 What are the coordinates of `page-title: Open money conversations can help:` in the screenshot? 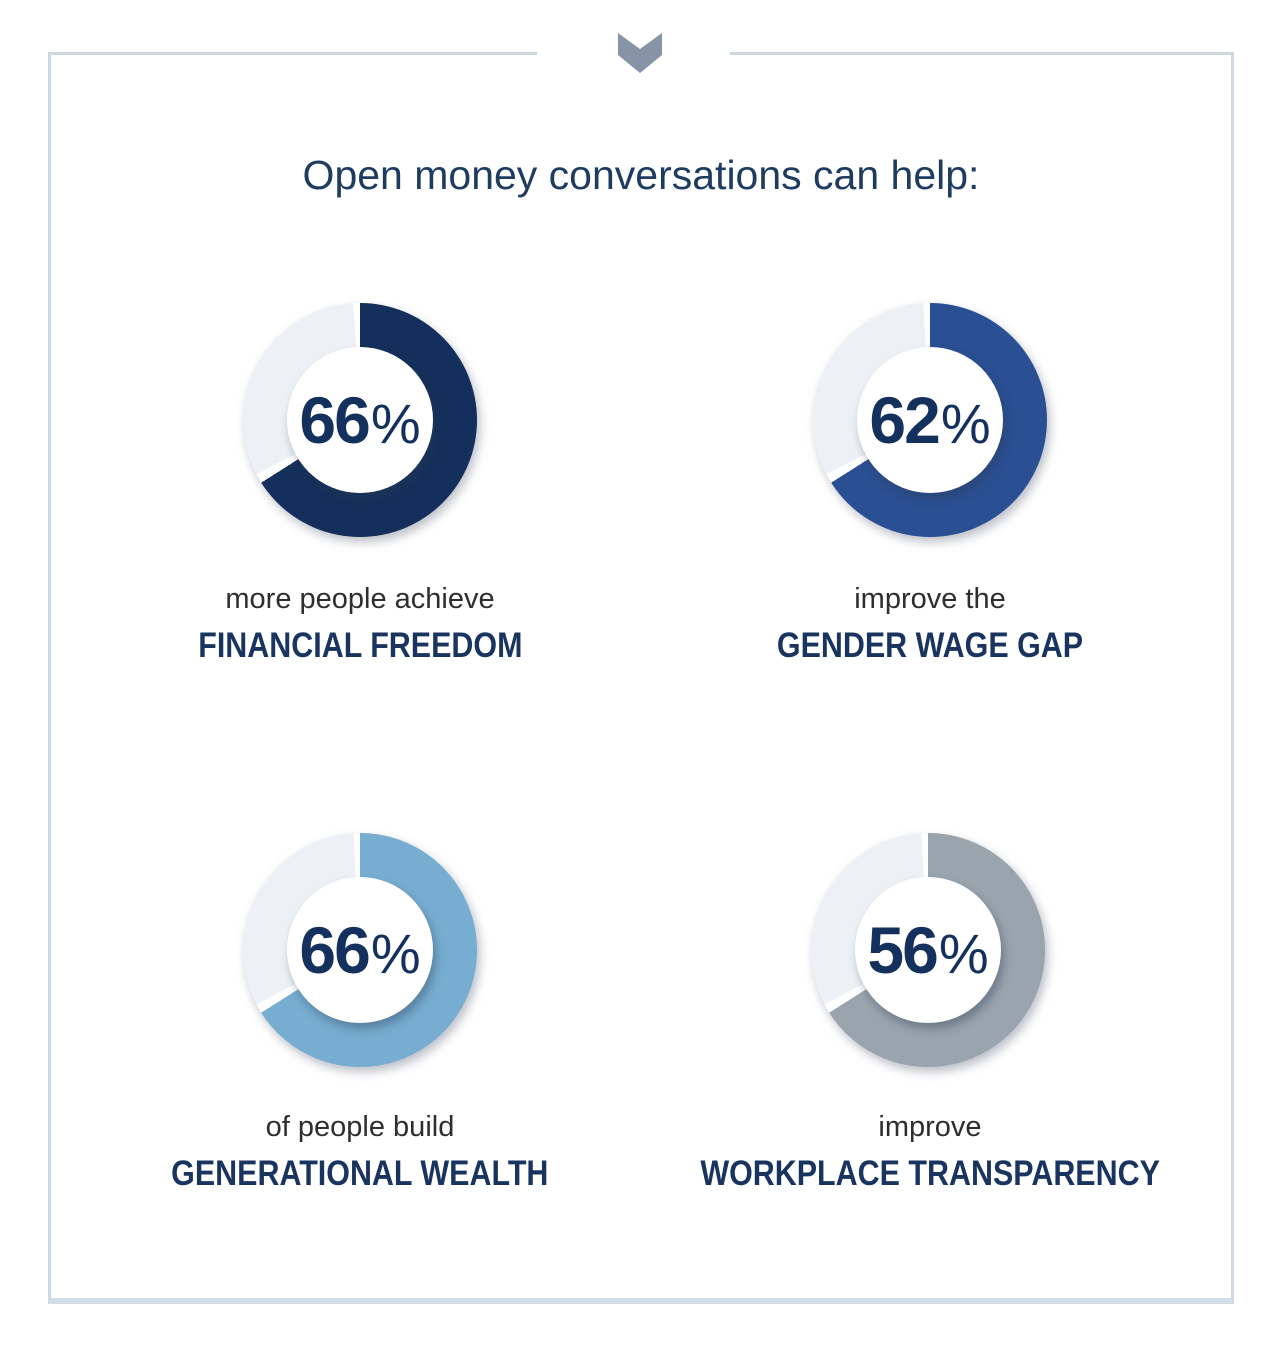 It's located at (641, 175).